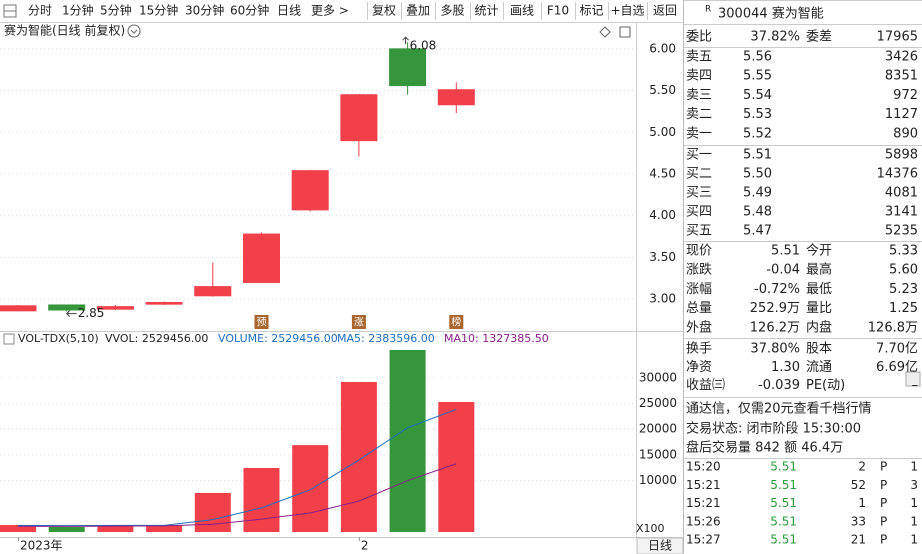  What do you see at coordinates (858, 540) in the screenshot?
I see `tick-cell: 21` at bounding box center [858, 540].